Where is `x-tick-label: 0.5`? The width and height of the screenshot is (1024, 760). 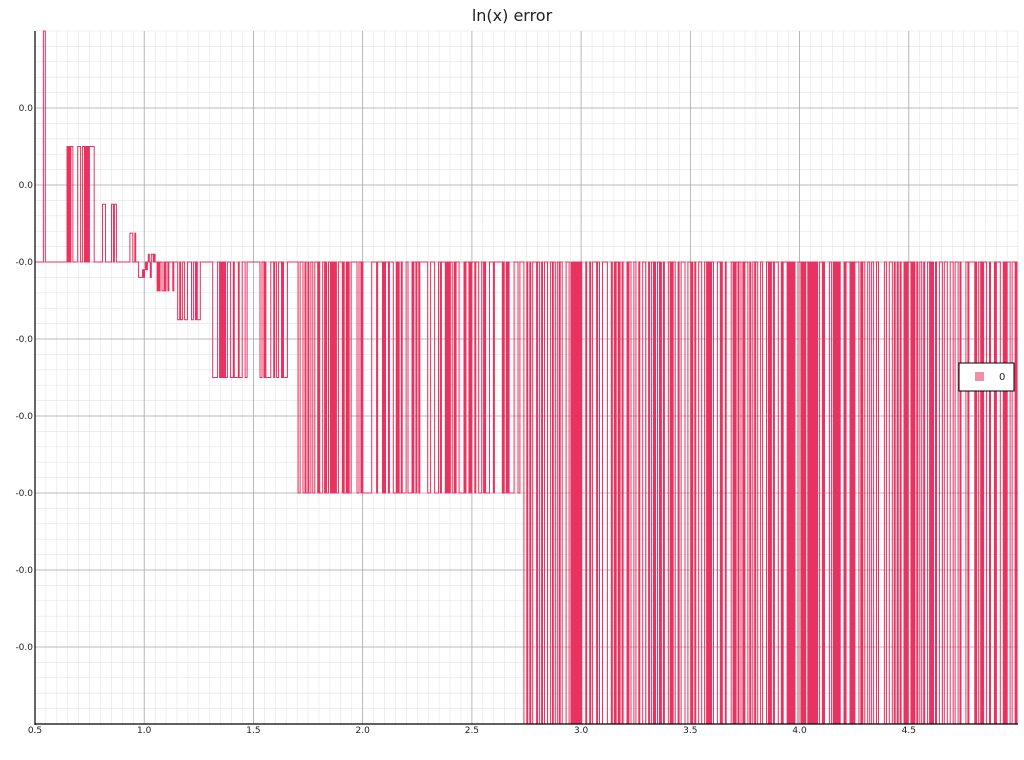
x-tick-label: 0.5 is located at coordinates (35, 731).